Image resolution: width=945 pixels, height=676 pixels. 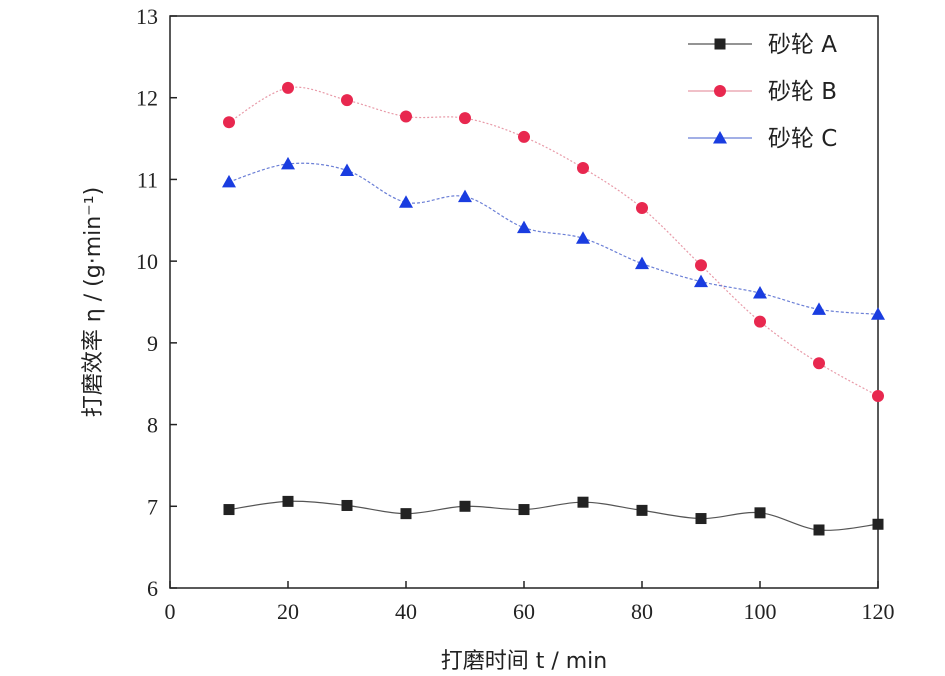 I want to click on legend-label: 砂轮 A, so click(x=802, y=45).